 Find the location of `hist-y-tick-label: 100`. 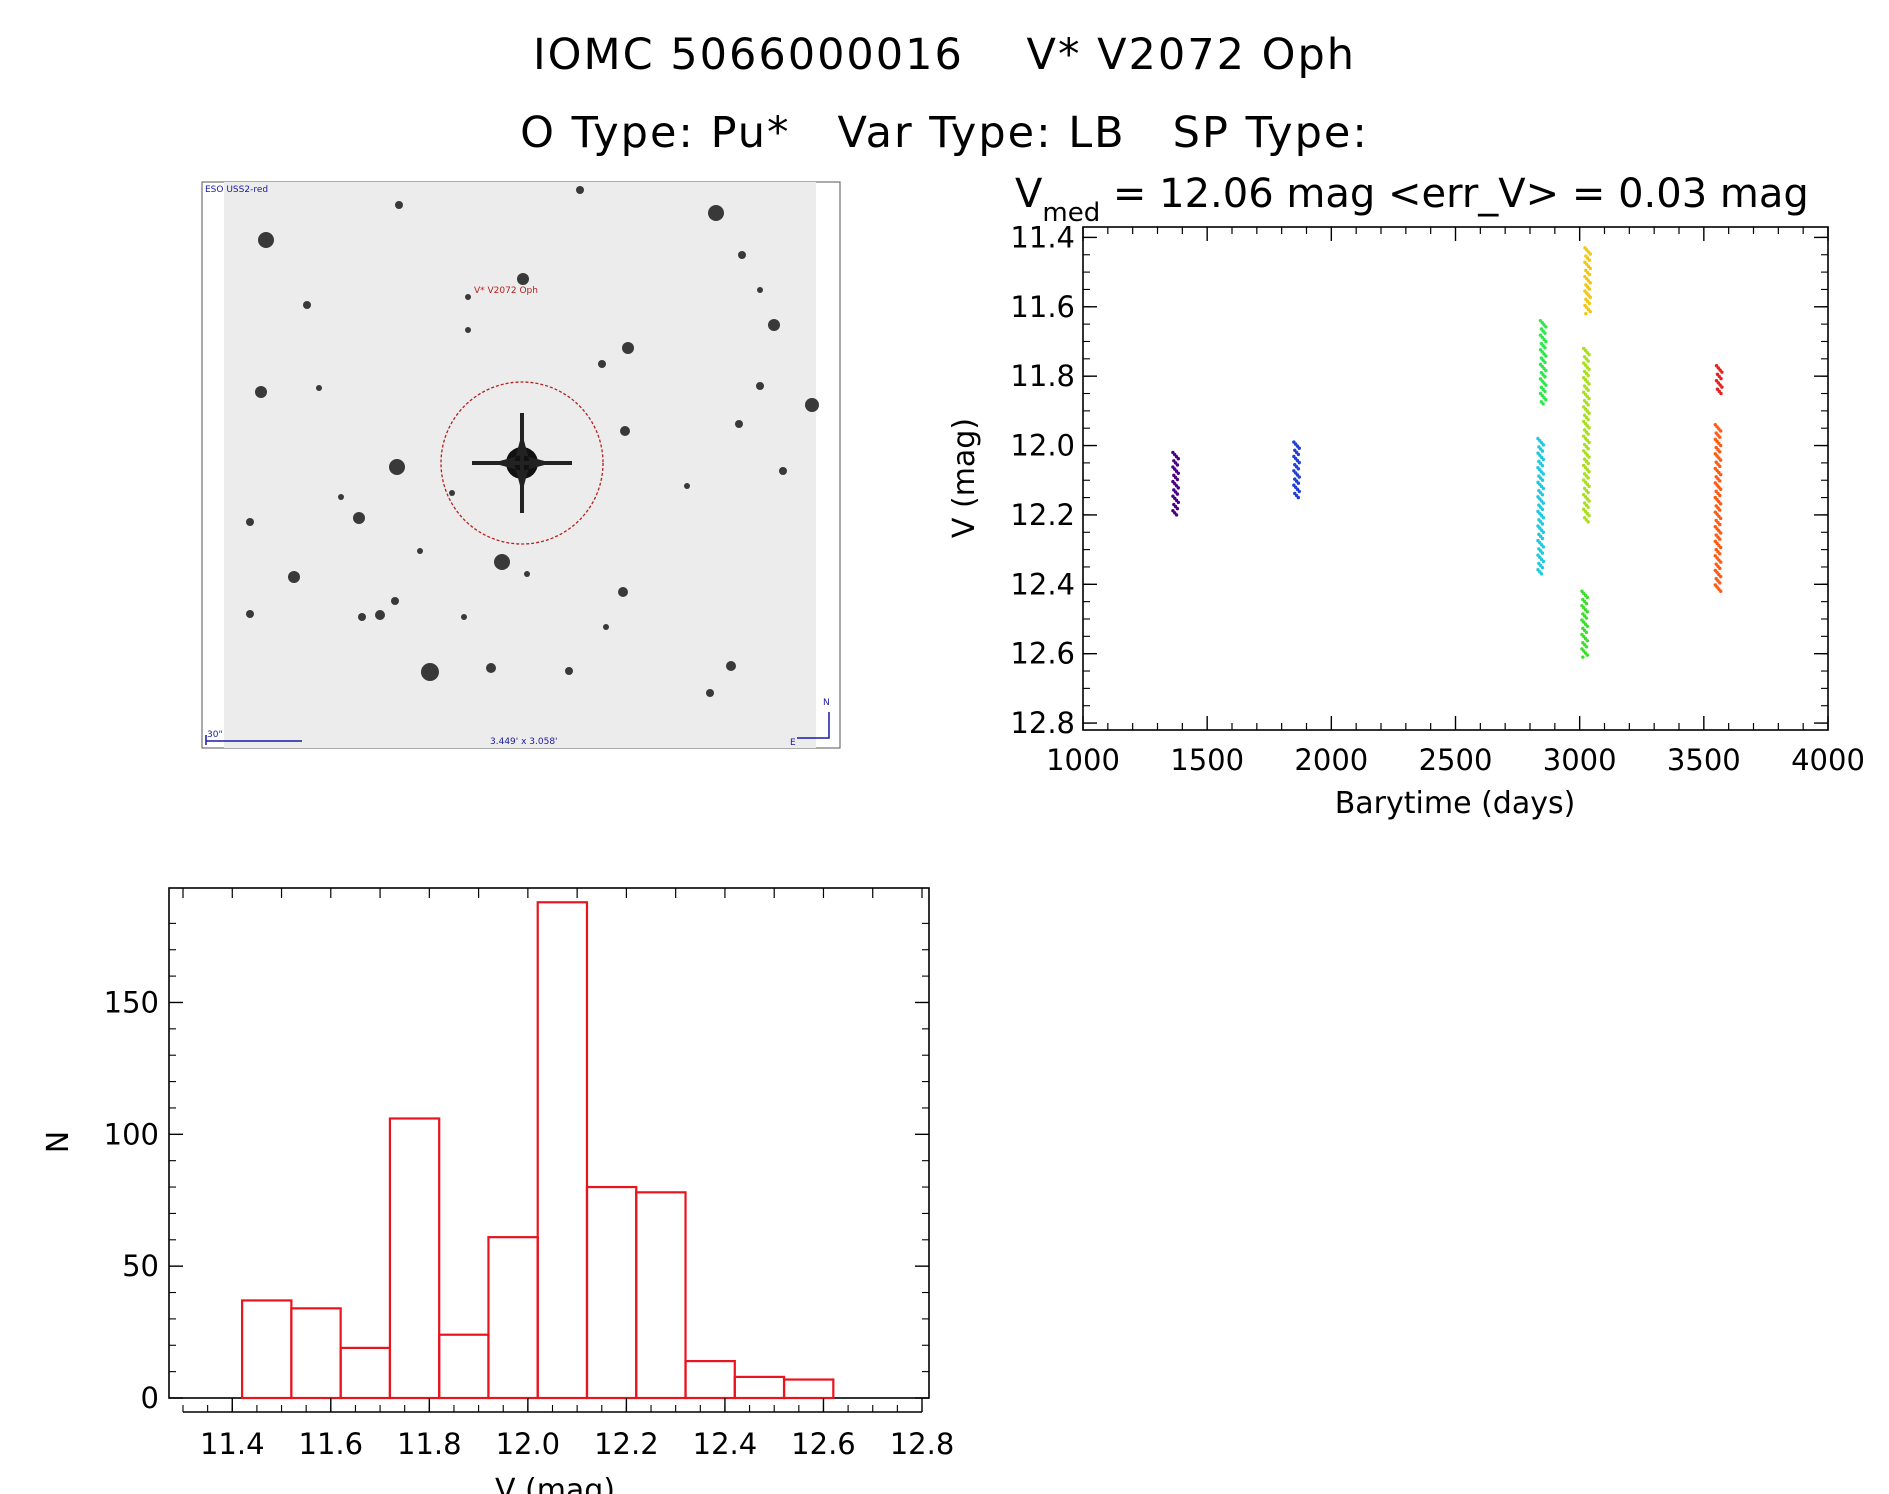

hist-y-tick-label: 100 is located at coordinates (131, 1134).